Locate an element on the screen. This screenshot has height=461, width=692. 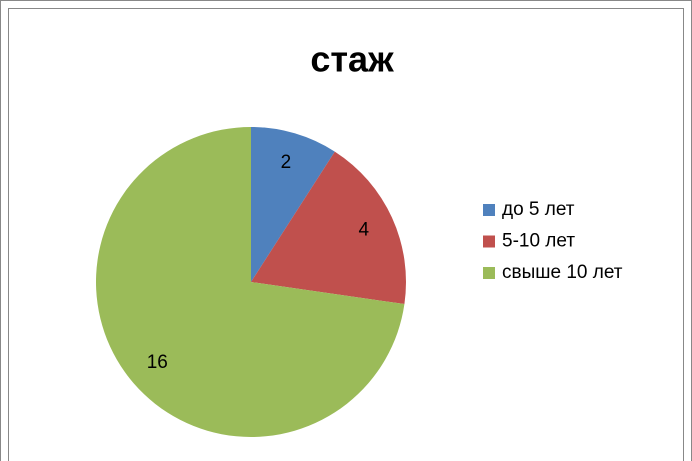
legend-label: свыше 10 лет is located at coordinates (562, 272).